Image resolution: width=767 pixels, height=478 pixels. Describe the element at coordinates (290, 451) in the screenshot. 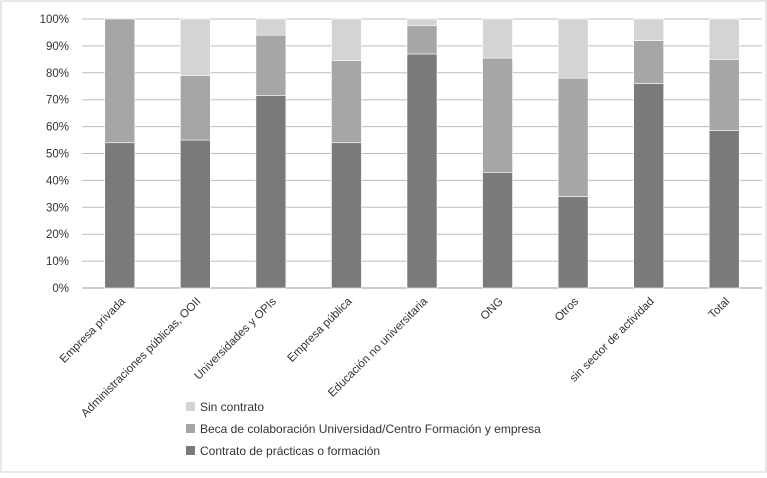

I see `legend-label: Contrato de prácticas o formación` at that location.